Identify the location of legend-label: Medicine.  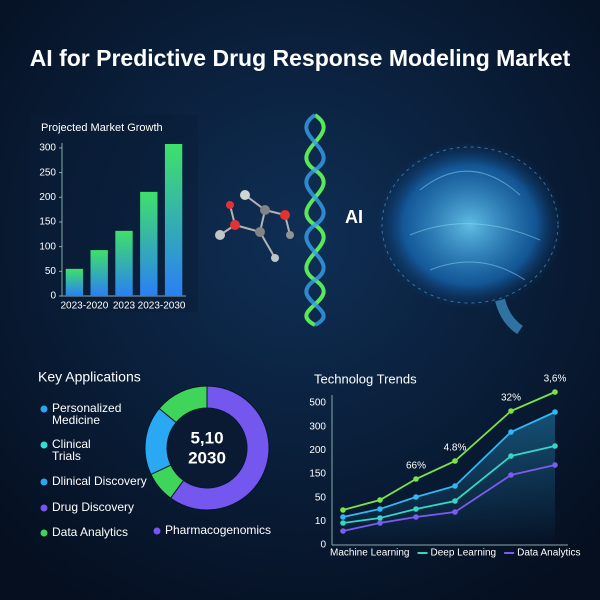
(76, 420).